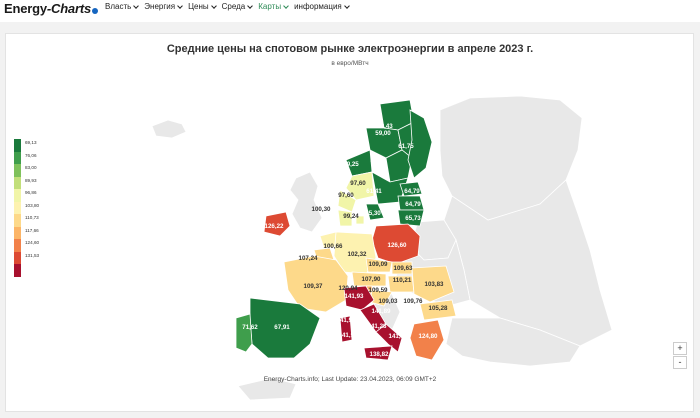 Image resolution: width=700 pixels, height=418 pixels. What do you see at coordinates (371, 279) in the screenshot?
I see `price-label: 107,90` at bounding box center [371, 279].